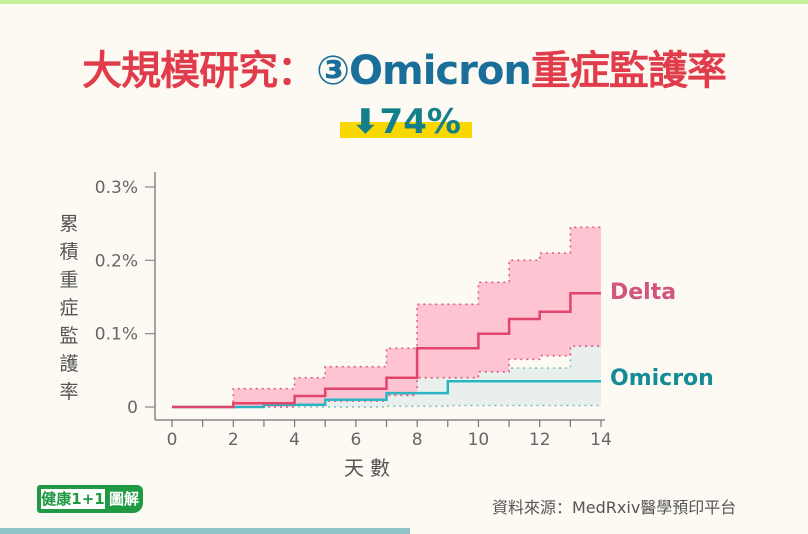 The image size is (808, 534). I want to click on y-axis-label-text: 累積重症監護率, so click(69, 308).